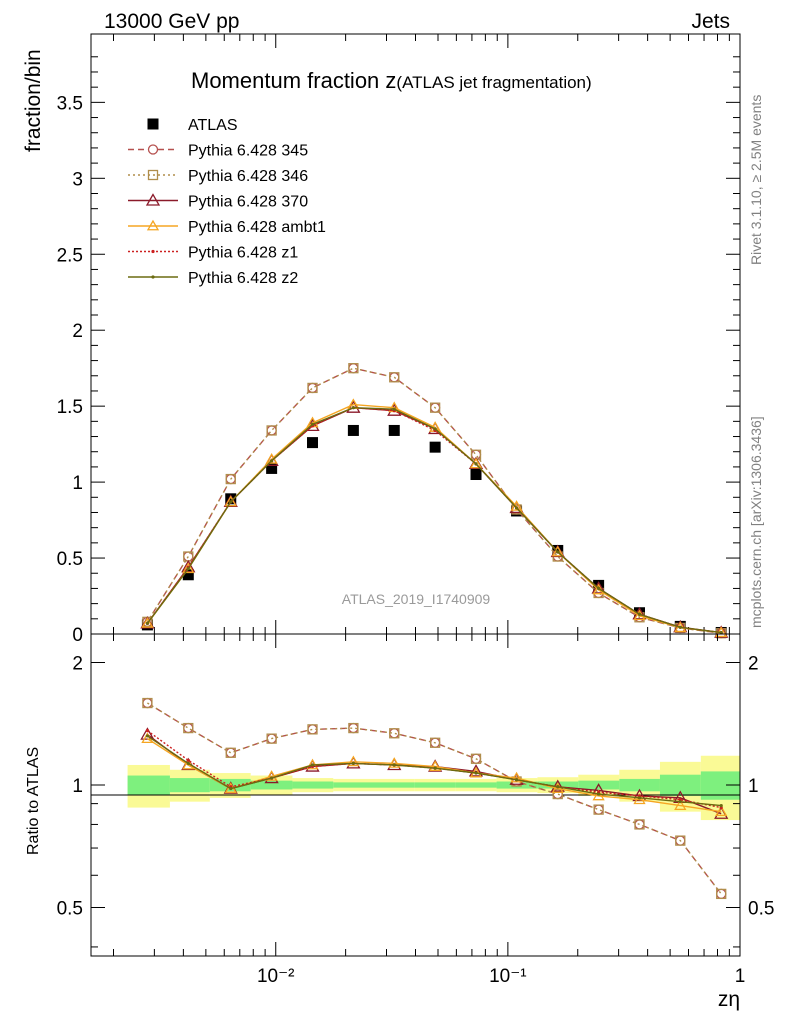  Describe the element at coordinates (213, 125) in the screenshot. I see `legend-label-atlas: ATLAS` at that location.